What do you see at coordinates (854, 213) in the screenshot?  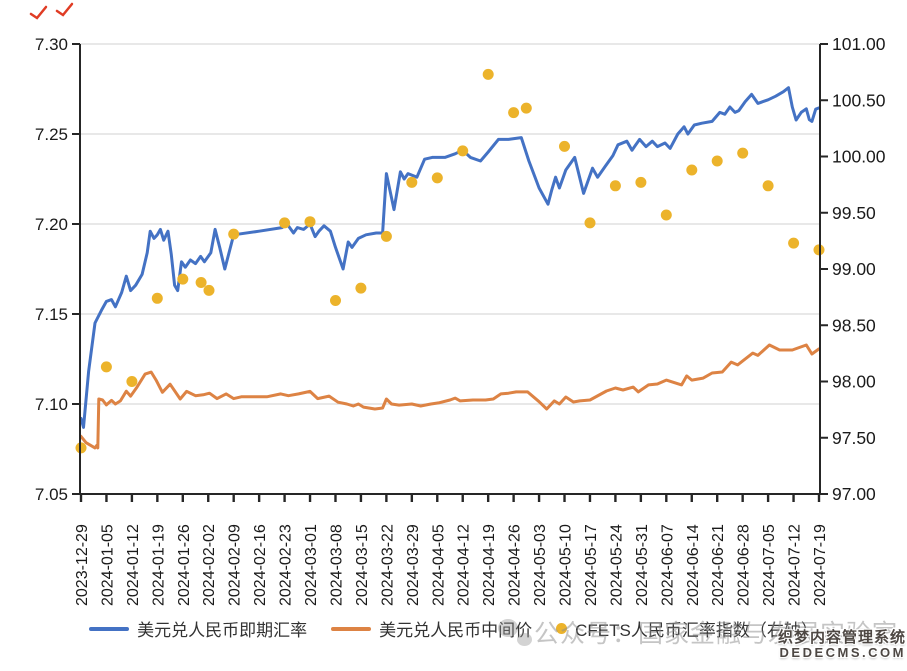 I see `right-axis-tick-label: 99.50` at bounding box center [854, 213].